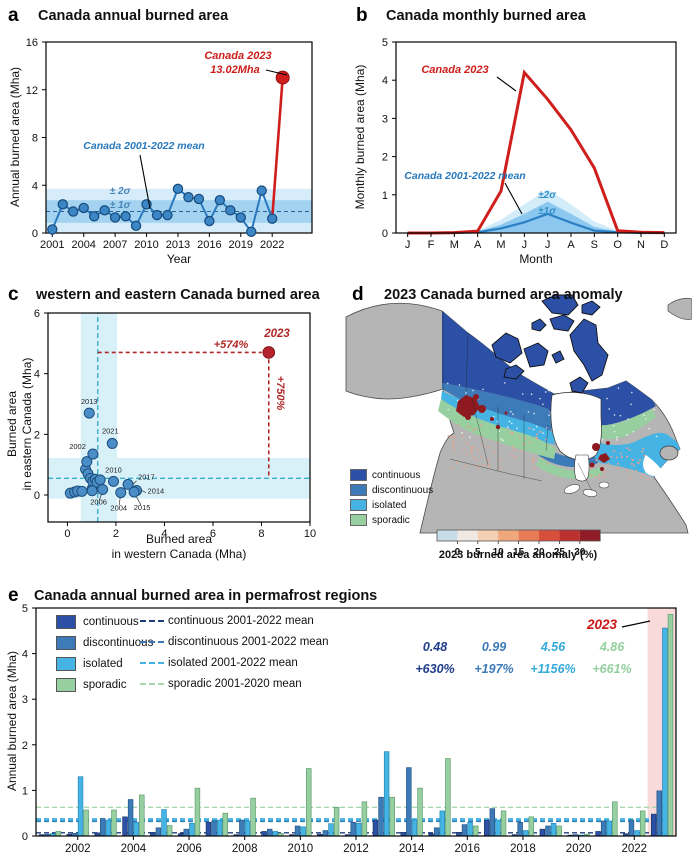  Describe the element at coordinates (553, 669) in the screenshot. I see `e-ann-isolated-pct: +1156%` at that location.